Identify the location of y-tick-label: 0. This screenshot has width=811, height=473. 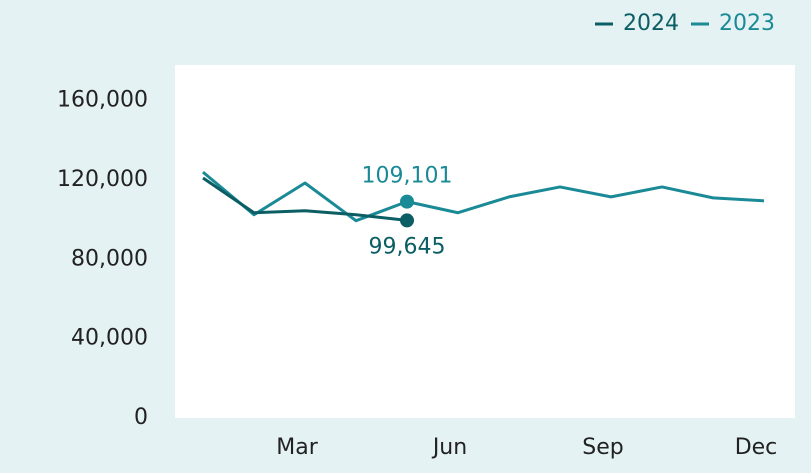
(141, 417).